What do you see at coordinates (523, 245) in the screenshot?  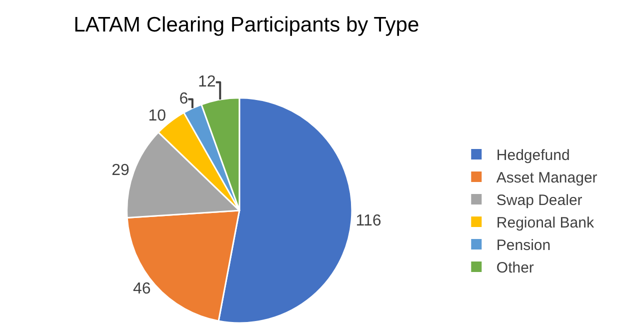 I see `legend-label: Pension` at bounding box center [523, 245].